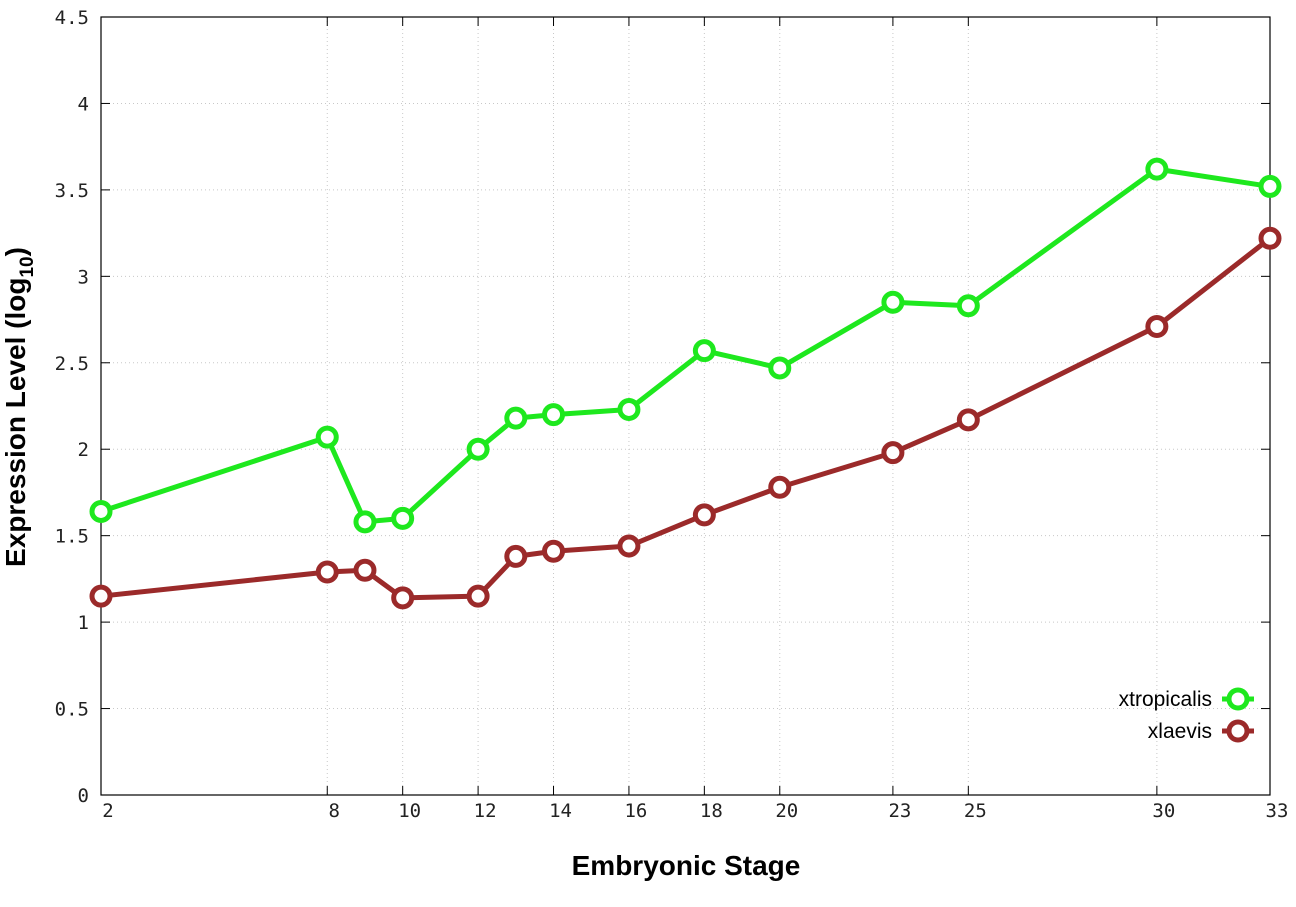 This screenshot has height=907, width=1296. I want to click on y-axis-title: Expression Level (log10), so click(19, 407).